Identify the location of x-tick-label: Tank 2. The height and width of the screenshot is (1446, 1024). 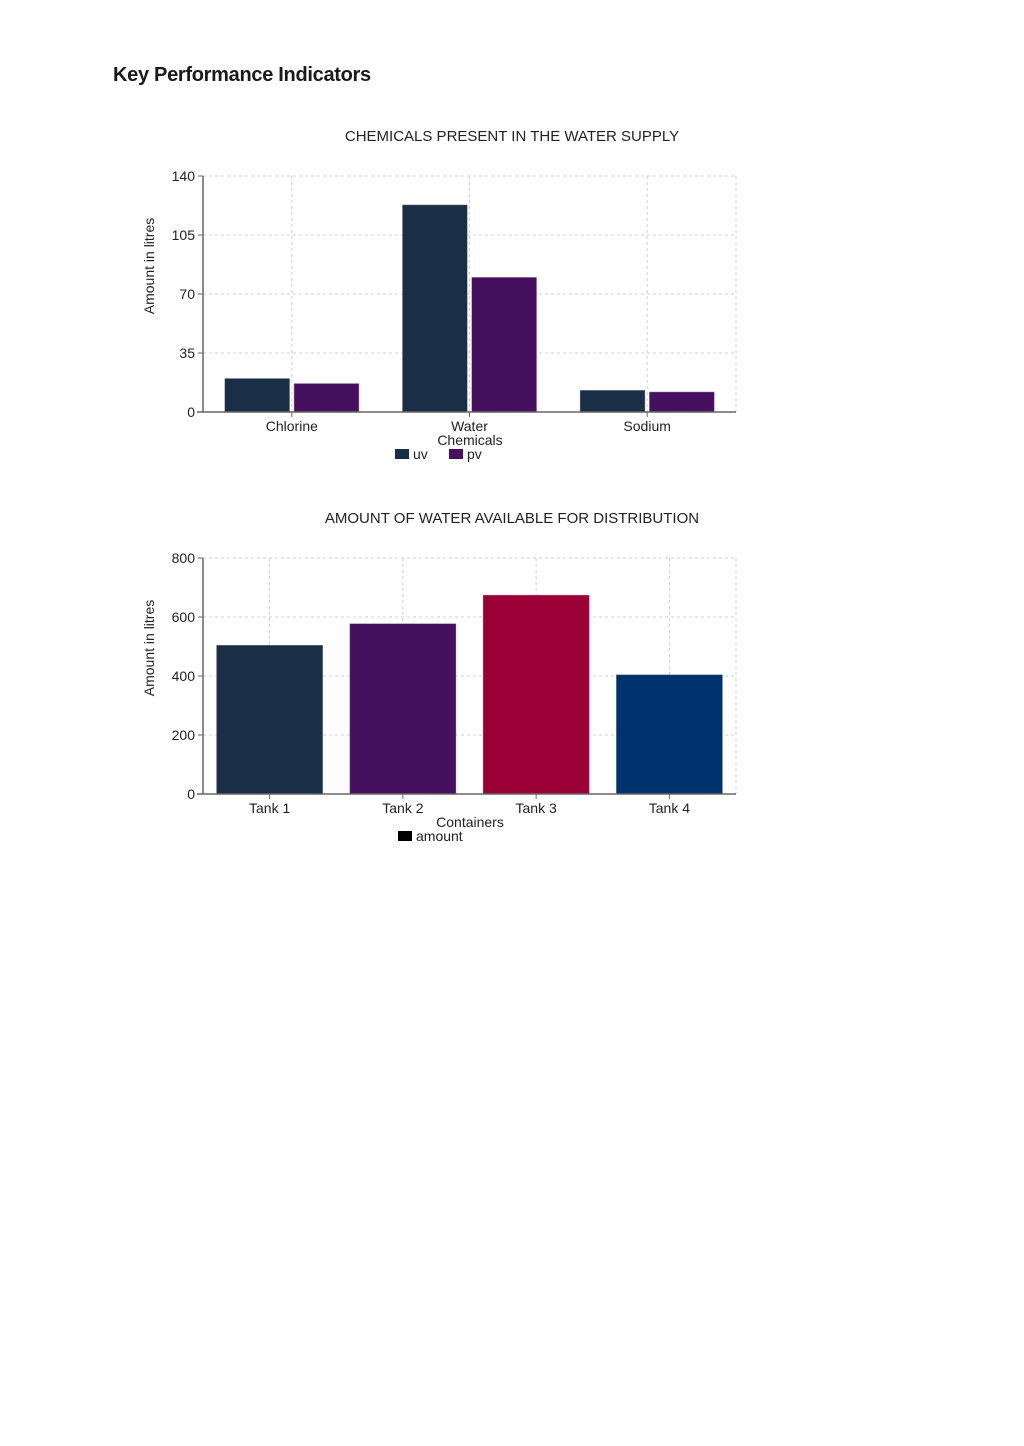
(402, 808).